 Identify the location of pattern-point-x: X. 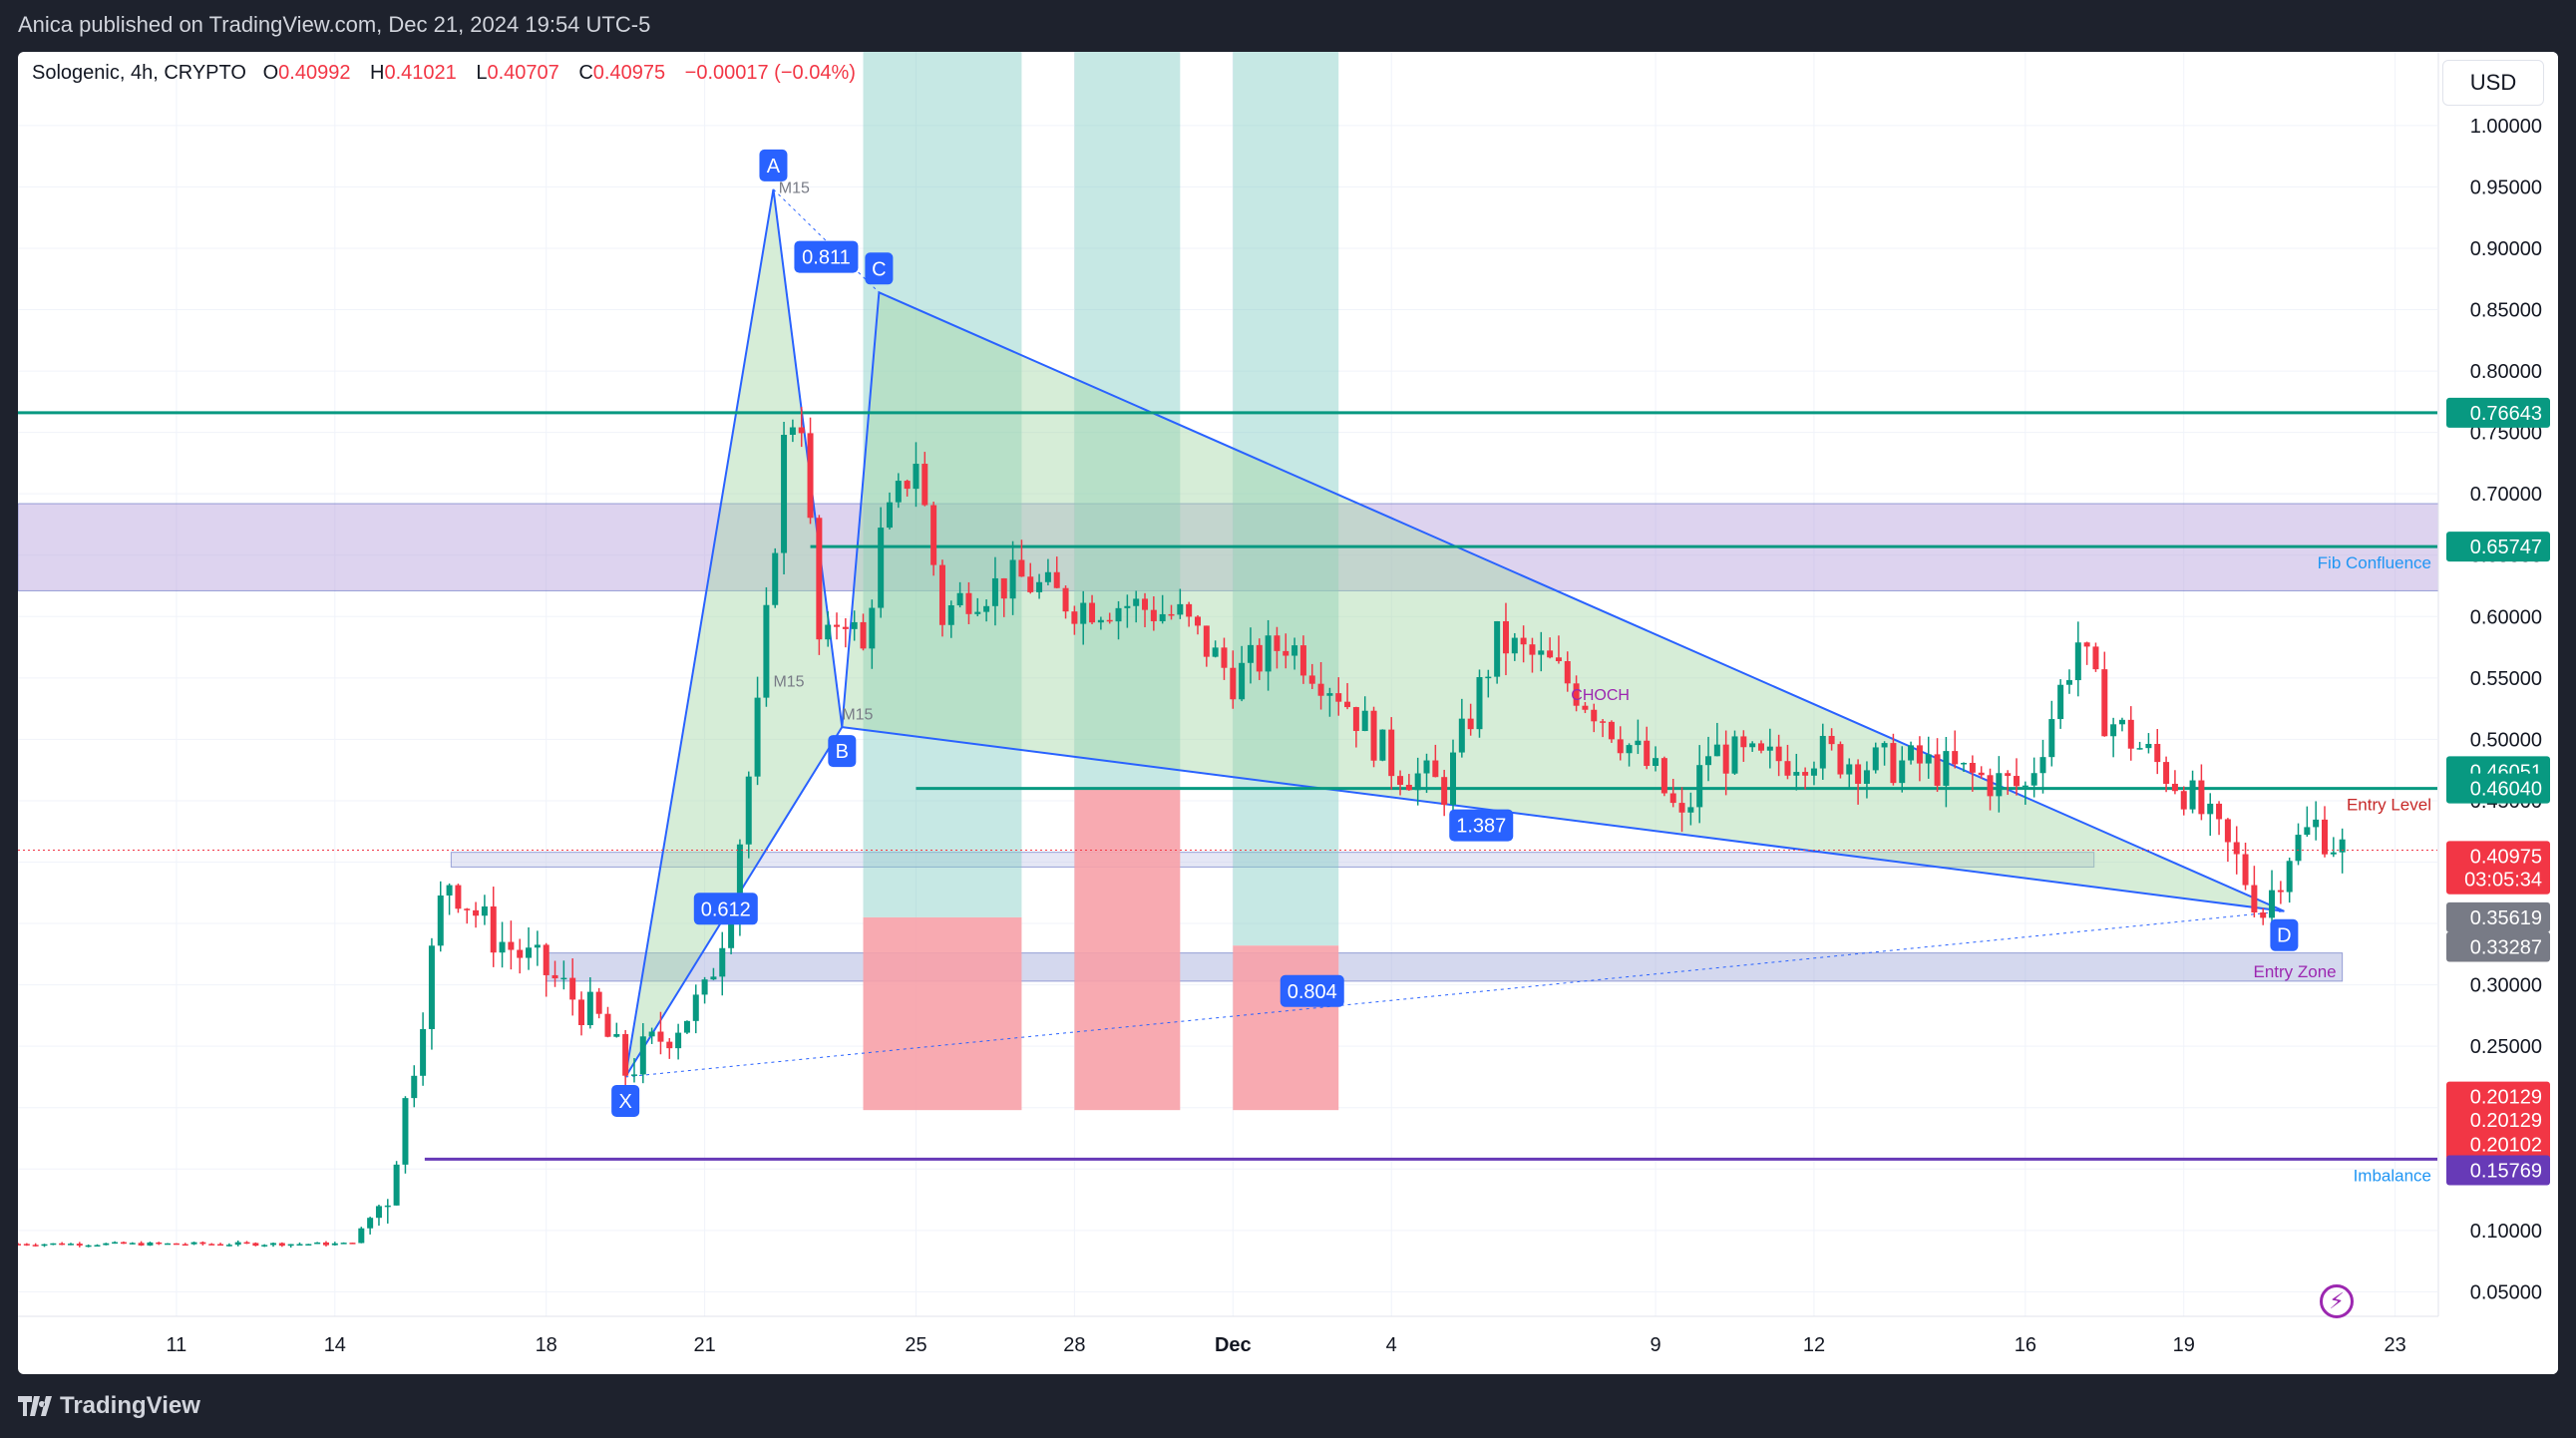
(624, 1102).